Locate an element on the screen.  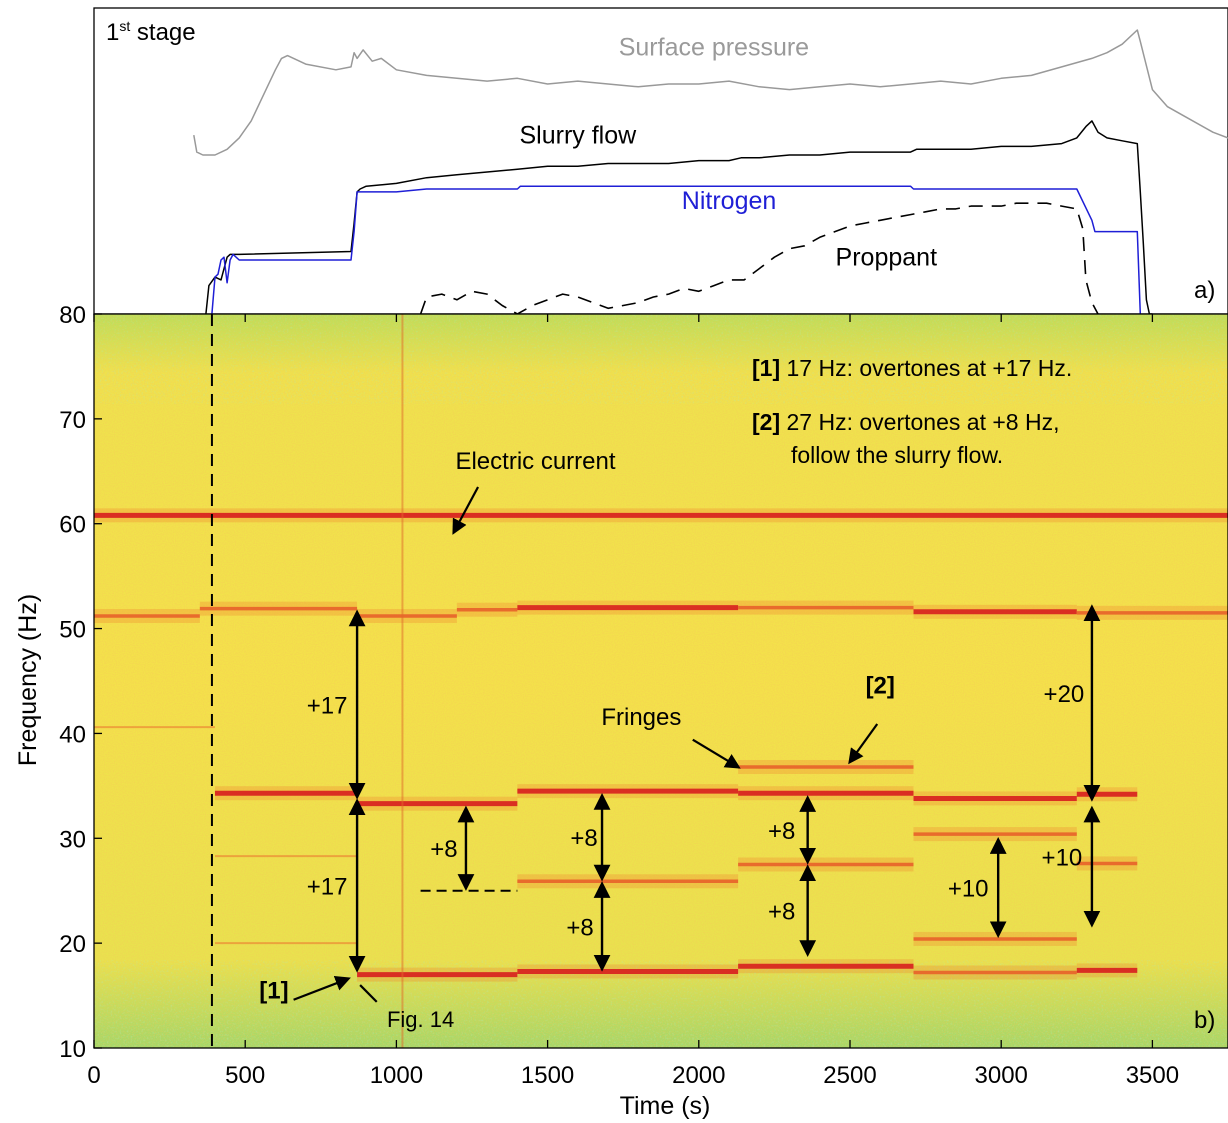
y-tick-label: 80 is located at coordinates (72, 315).